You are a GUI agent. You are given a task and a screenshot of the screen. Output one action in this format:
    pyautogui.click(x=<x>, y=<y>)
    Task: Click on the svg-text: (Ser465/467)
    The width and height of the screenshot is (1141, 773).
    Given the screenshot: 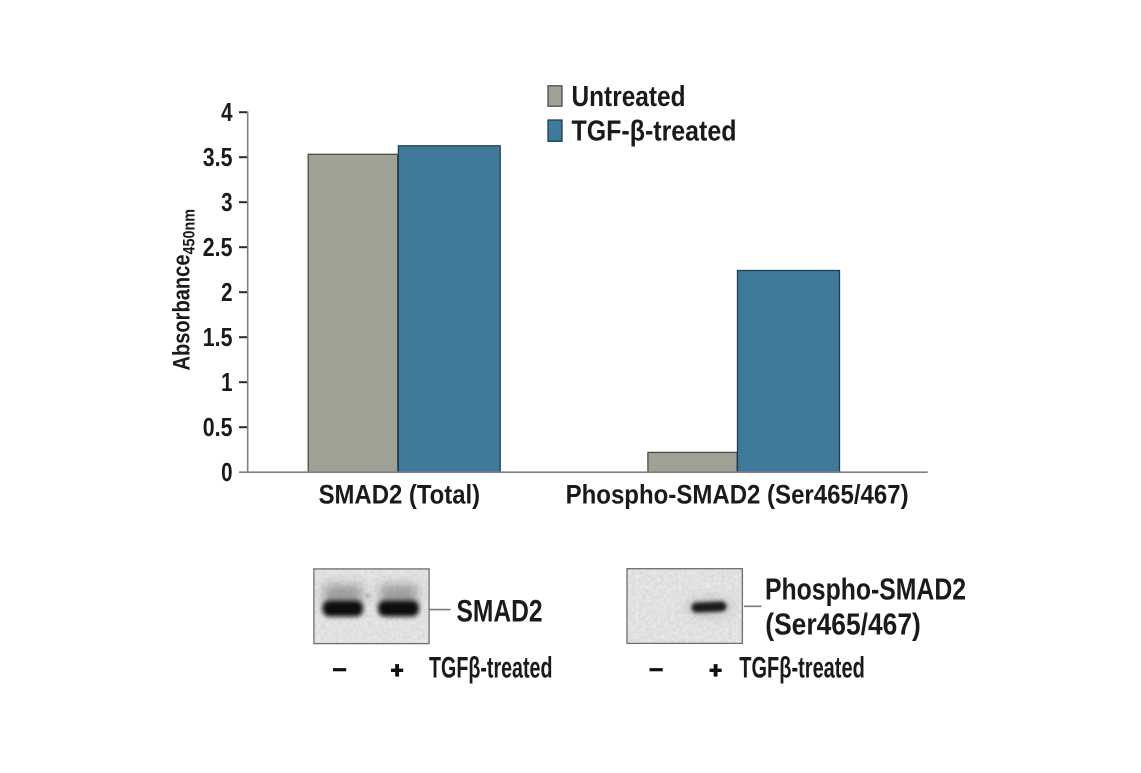 What is the action you would take?
    pyautogui.click(x=843, y=624)
    